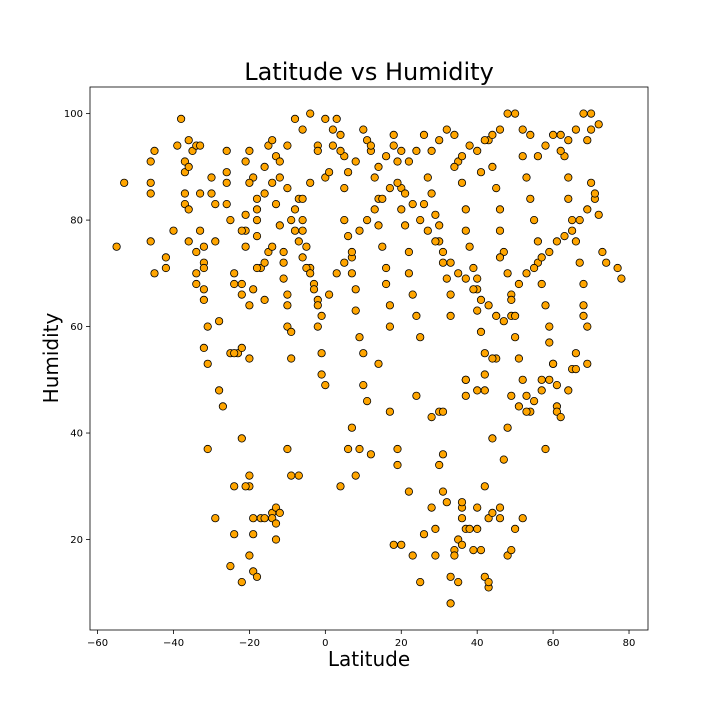 This screenshot has width=720, height=720. Describe the element at coordinates (77, 327) in the screenshot. I see `y-axis: 20 40 60 80 100` at that location.